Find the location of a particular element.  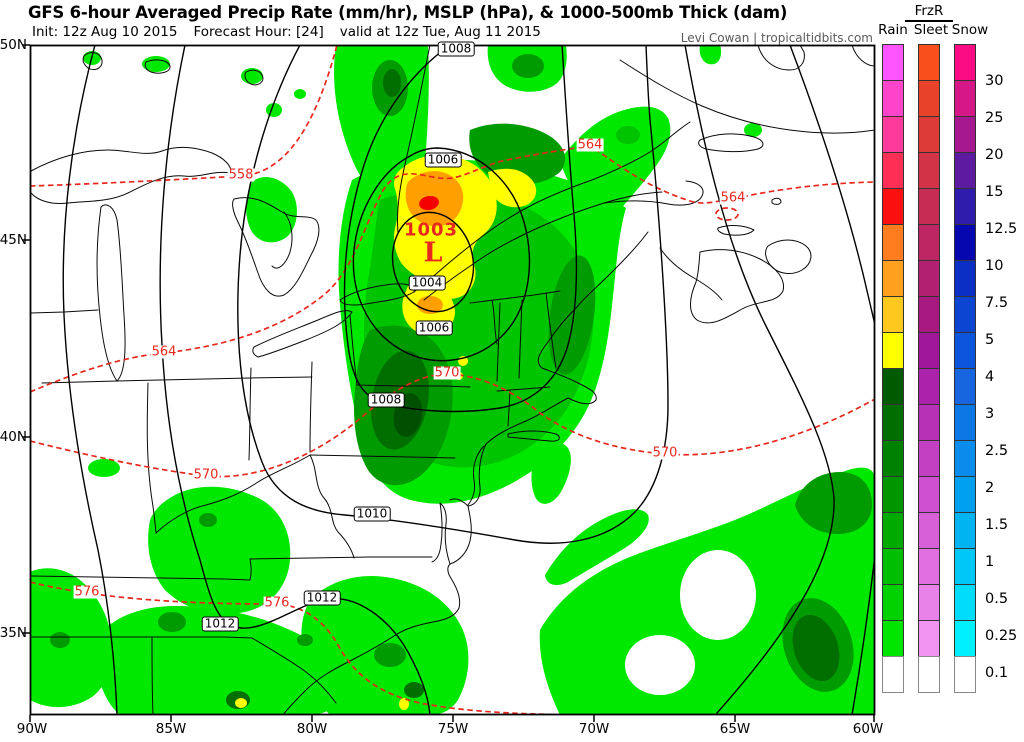

lon-label: 75W is located at coordinates (453, 729).